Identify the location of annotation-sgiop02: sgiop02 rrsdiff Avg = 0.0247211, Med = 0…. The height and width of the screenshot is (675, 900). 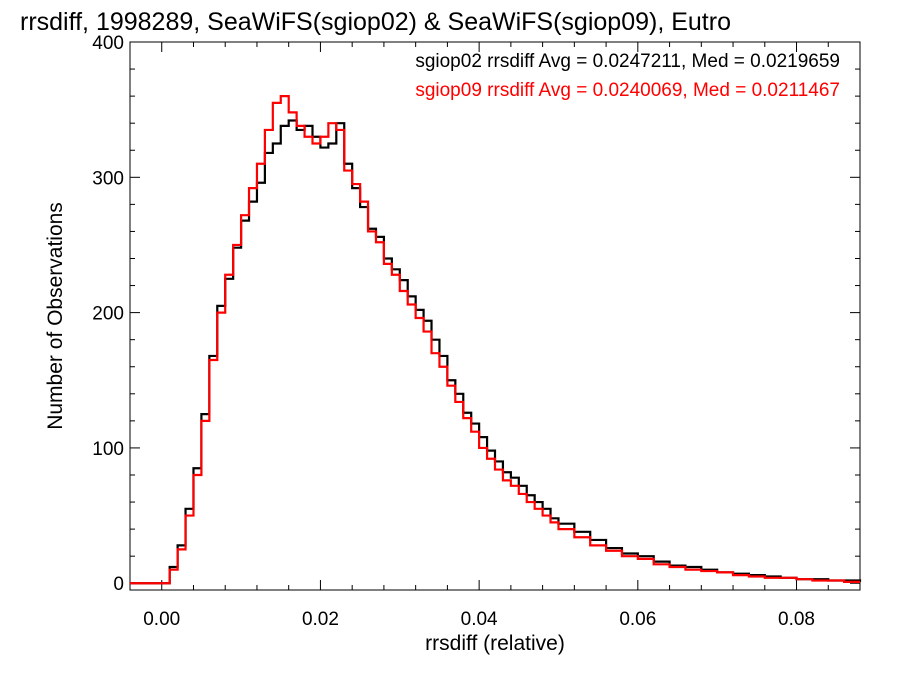
(627, 61).